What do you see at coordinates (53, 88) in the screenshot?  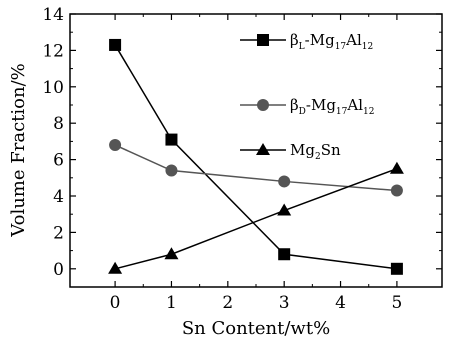 I see `y-tick-label: 10` at bounding box center [53, 88].